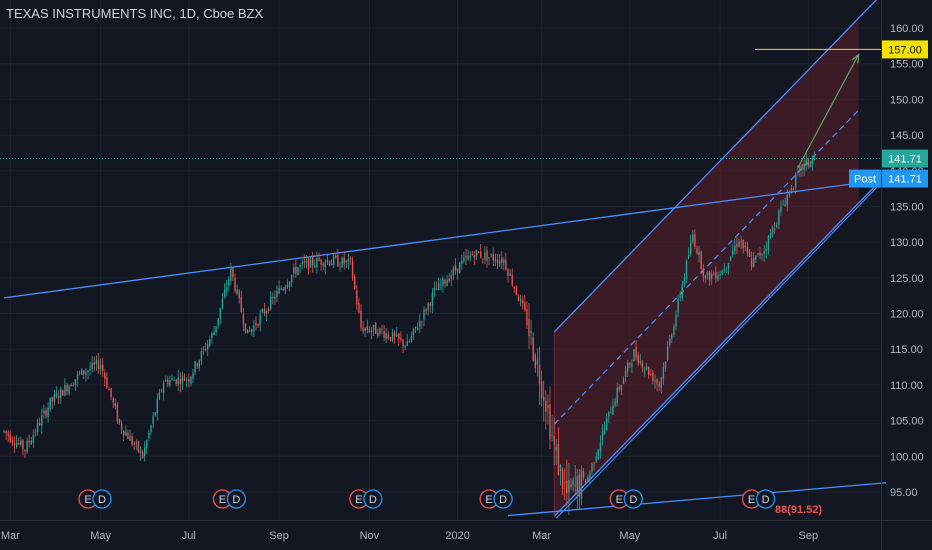 The image size is (932, 550). Describe the element at coordinates (907, 136) in the screenshot. I see `y-tick-label: 145.00` at that location.